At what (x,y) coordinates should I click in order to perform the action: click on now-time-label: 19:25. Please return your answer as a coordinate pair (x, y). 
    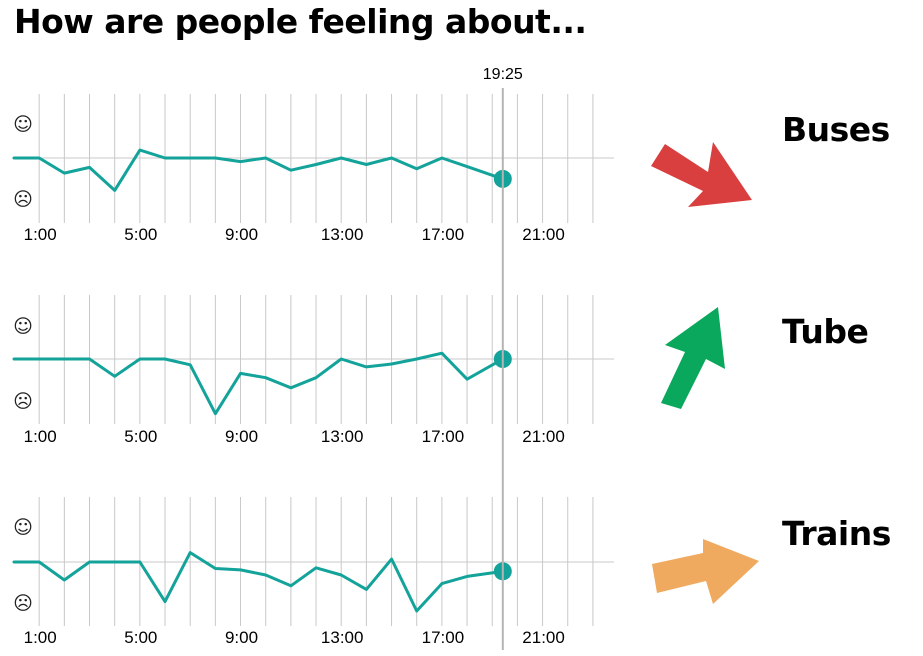
    Looking at the image, I should click on (503, 74).